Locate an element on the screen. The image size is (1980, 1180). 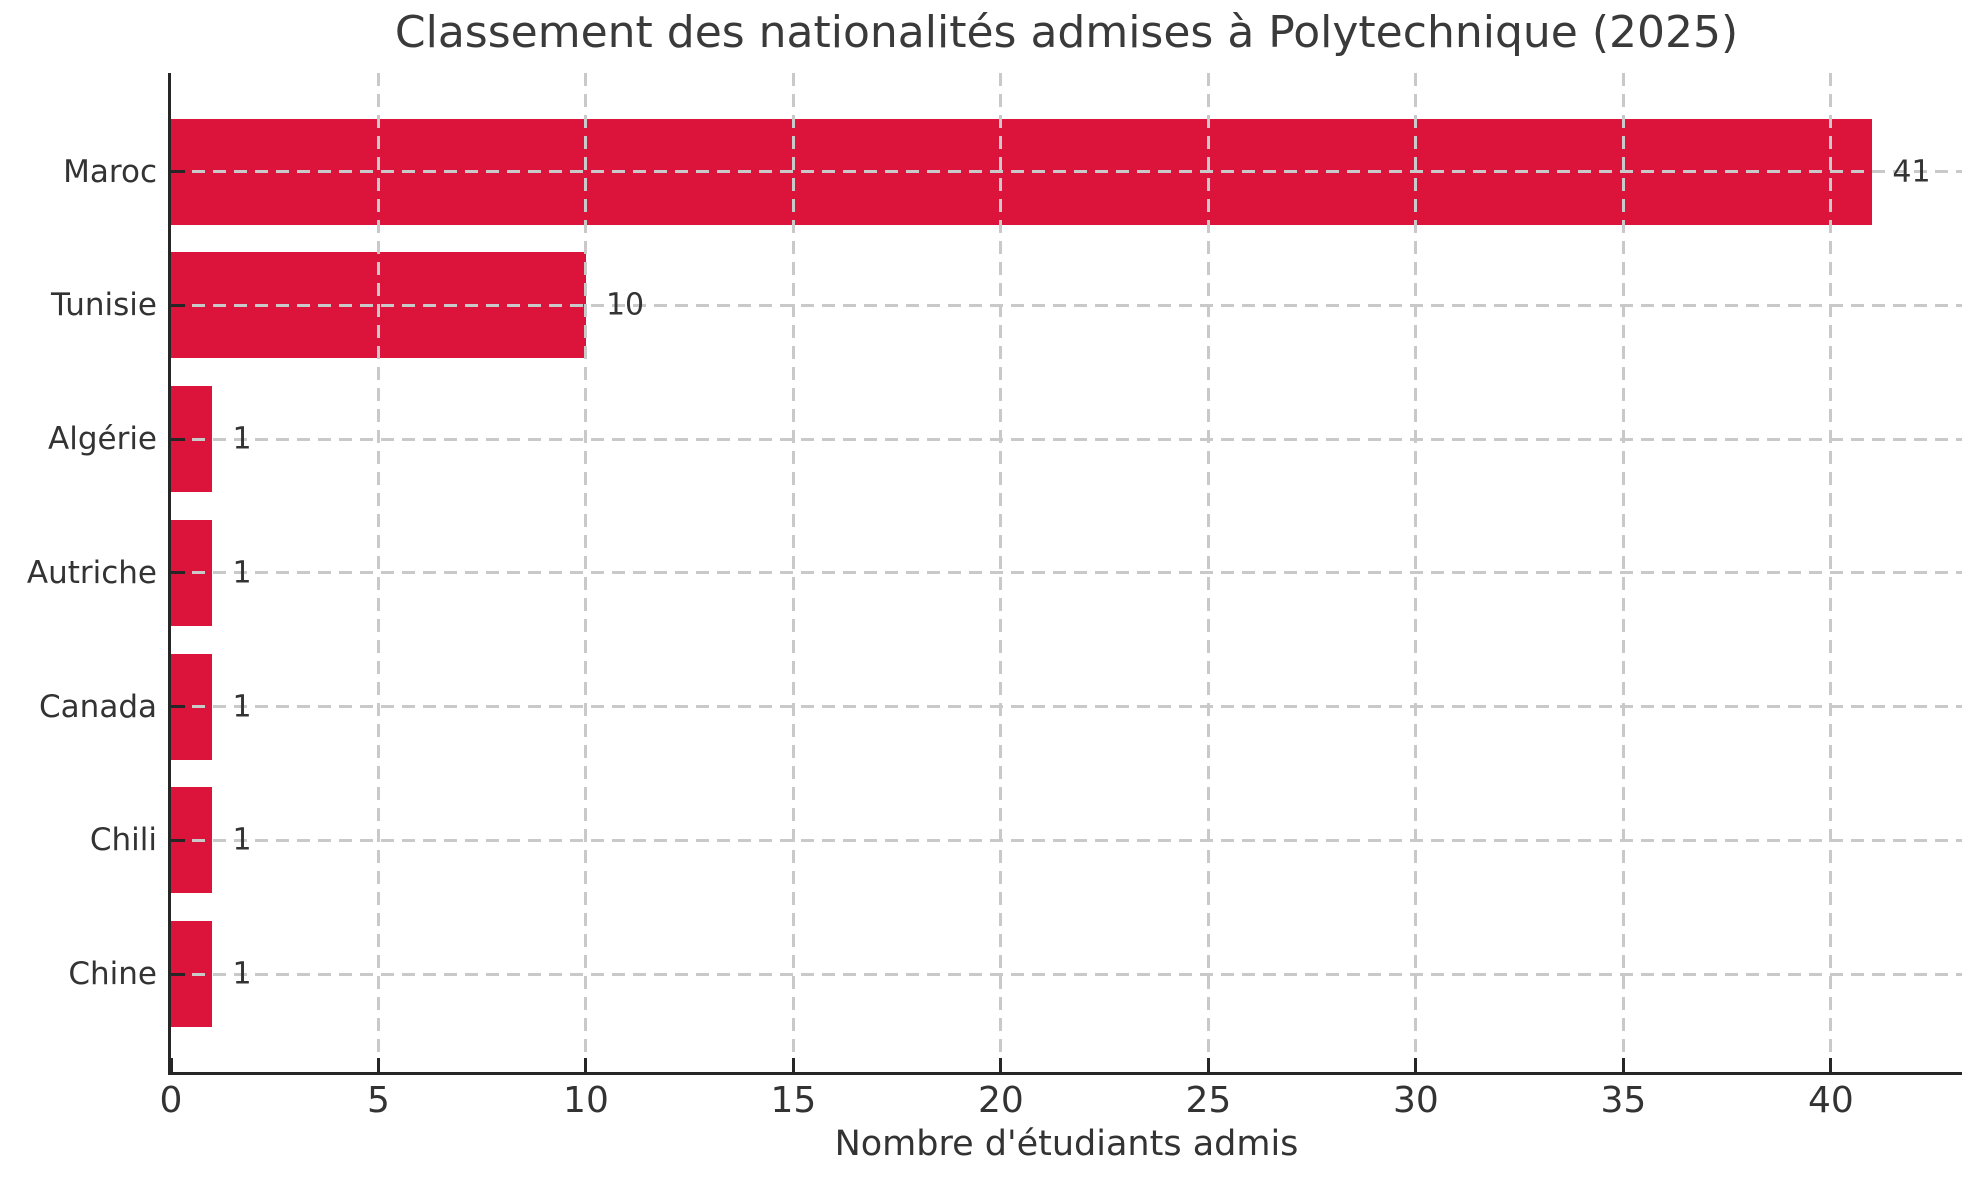
bar-value-label: 10 is located at coordinates (625, 305).